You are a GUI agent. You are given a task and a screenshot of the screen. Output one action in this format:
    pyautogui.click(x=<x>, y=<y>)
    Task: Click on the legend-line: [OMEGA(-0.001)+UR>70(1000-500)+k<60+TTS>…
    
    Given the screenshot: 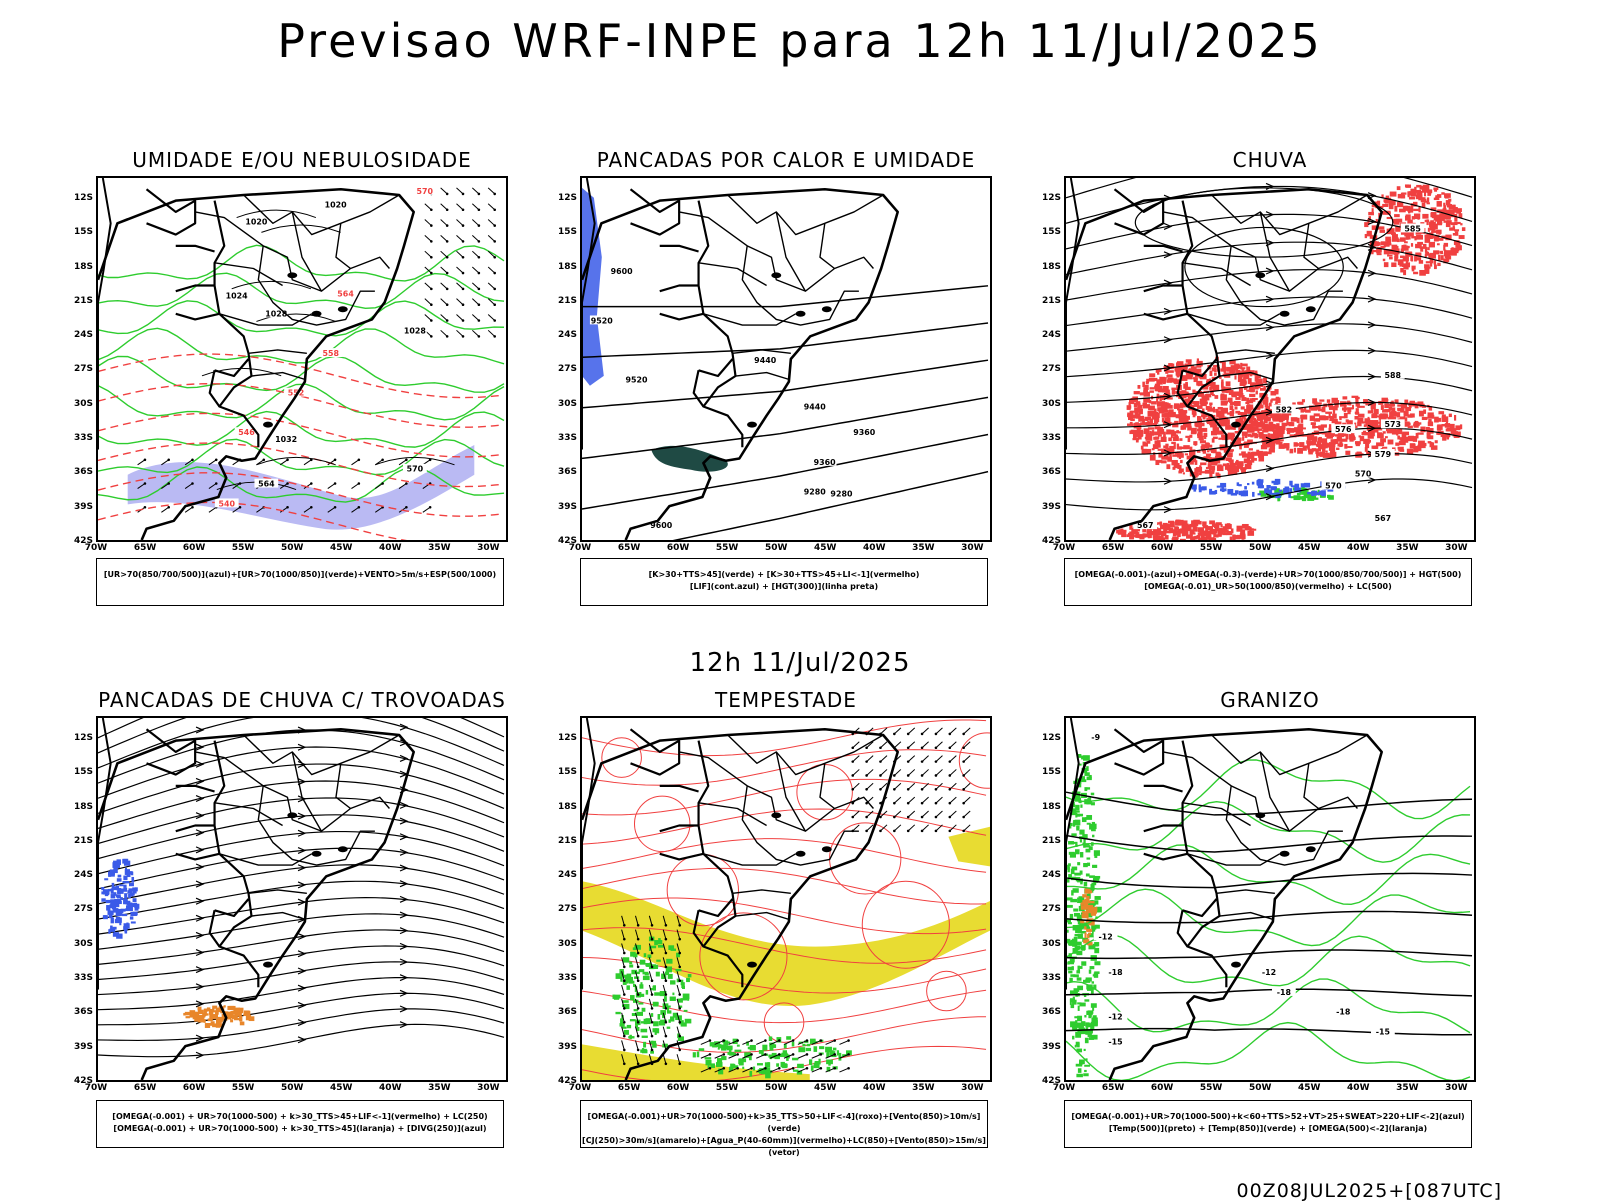 What is the action you would take?
    pyautogui.click(x=1268, y=1116)
    